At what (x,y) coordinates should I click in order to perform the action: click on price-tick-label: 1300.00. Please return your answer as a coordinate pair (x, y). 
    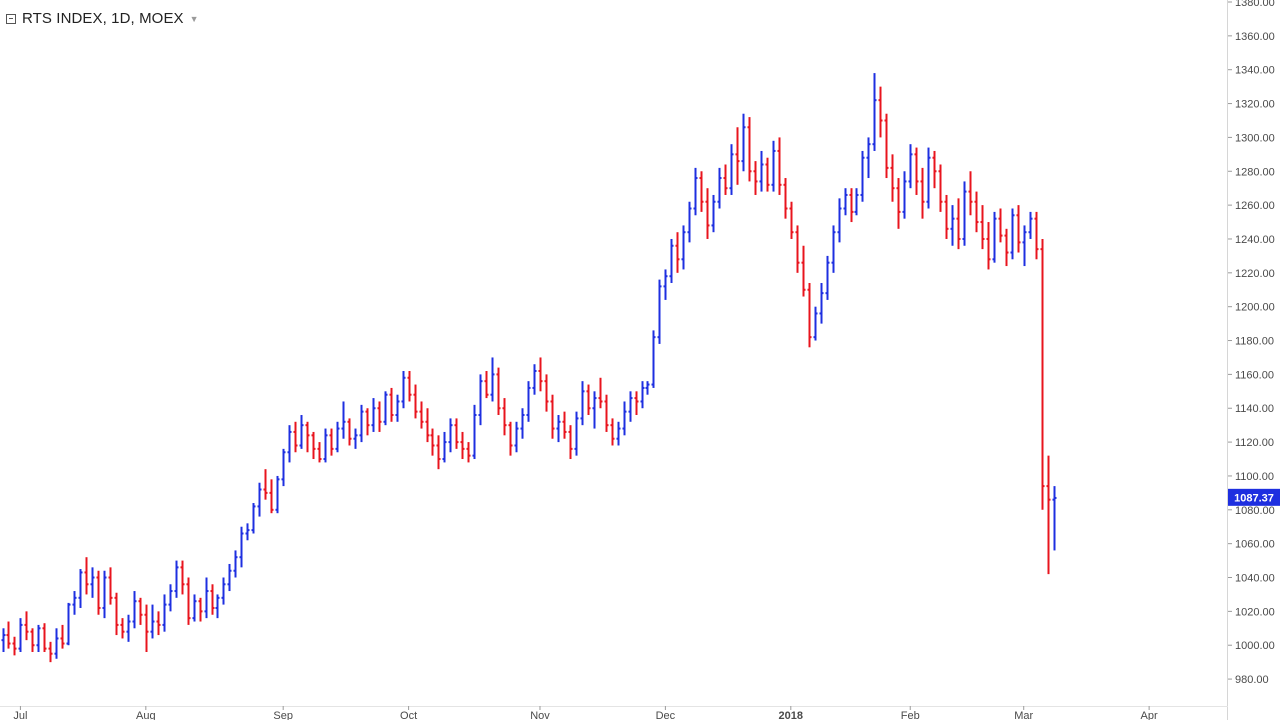
    Looking at the image, I should click on (1255, 138).